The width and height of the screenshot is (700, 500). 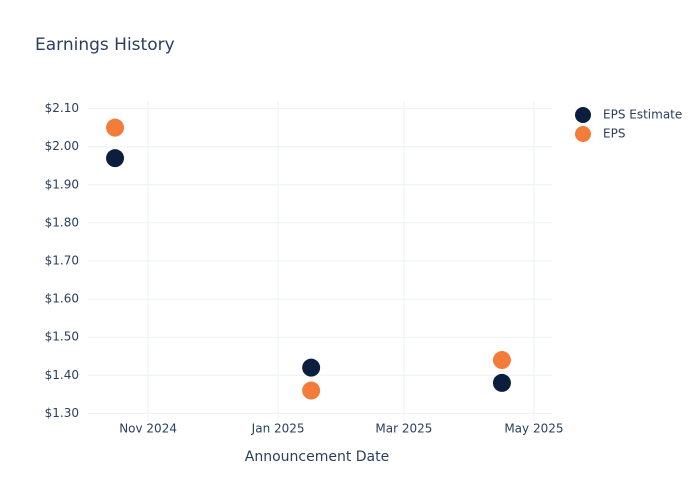 What do you see at coordinates (148, 429) in the screenshot?
I see `x-tick-label: Nov 2024` at bounding box center [148, 429].